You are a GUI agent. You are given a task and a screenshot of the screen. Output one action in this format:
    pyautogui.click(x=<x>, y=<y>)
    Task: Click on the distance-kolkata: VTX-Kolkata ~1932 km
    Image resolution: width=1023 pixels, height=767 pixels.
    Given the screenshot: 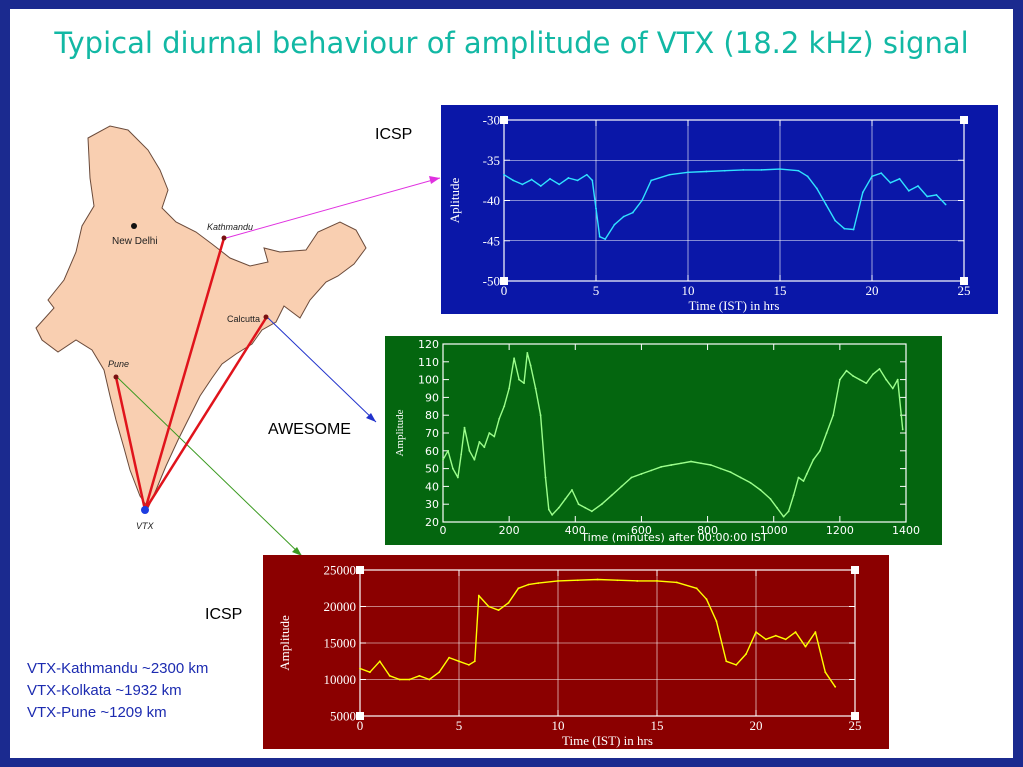 What is the action you would take?
    pyautogui.click(x=104, y=690)
    